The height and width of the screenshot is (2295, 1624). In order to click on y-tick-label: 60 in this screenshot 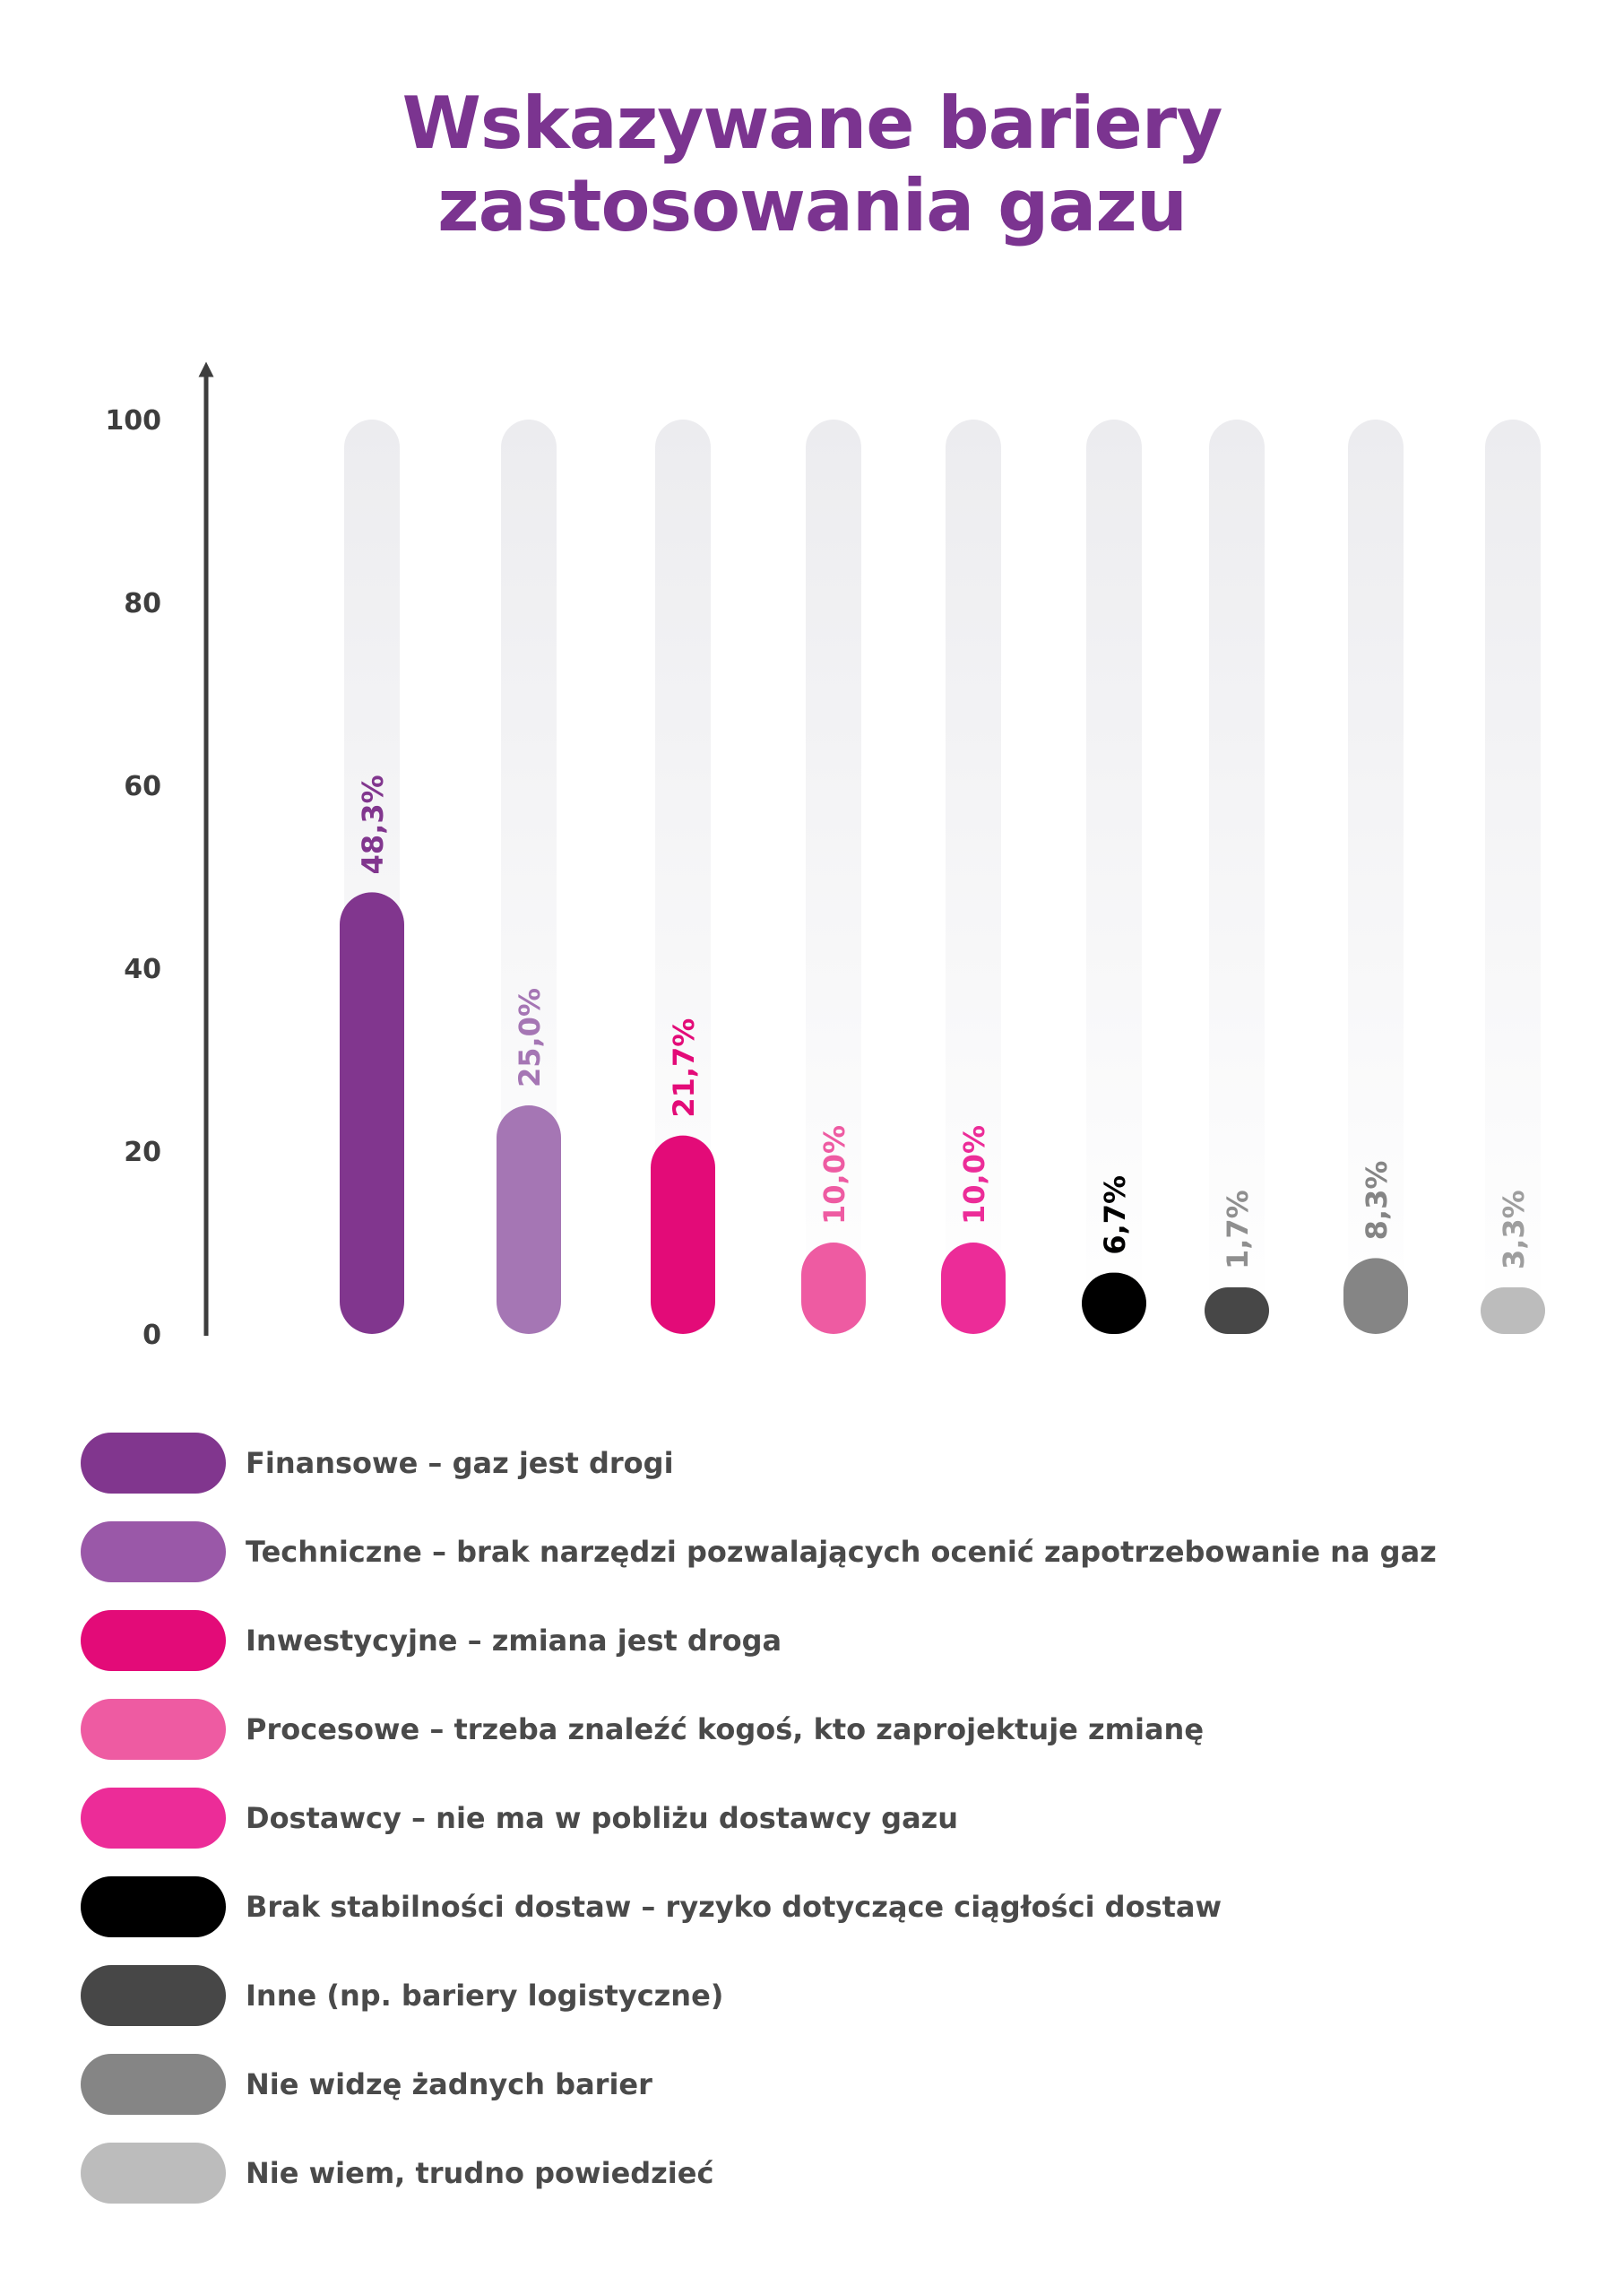, I will do `click(142, 787)`.